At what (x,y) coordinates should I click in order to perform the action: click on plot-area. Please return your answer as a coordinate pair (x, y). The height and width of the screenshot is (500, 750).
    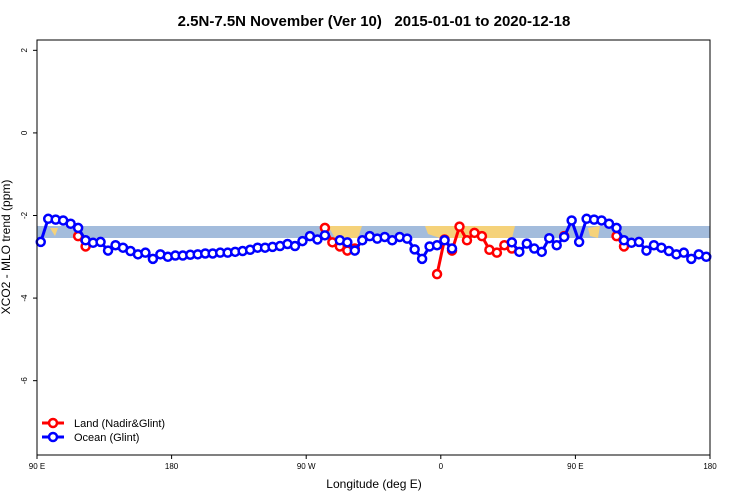
    Looking at the image, I should click on (373, 246).